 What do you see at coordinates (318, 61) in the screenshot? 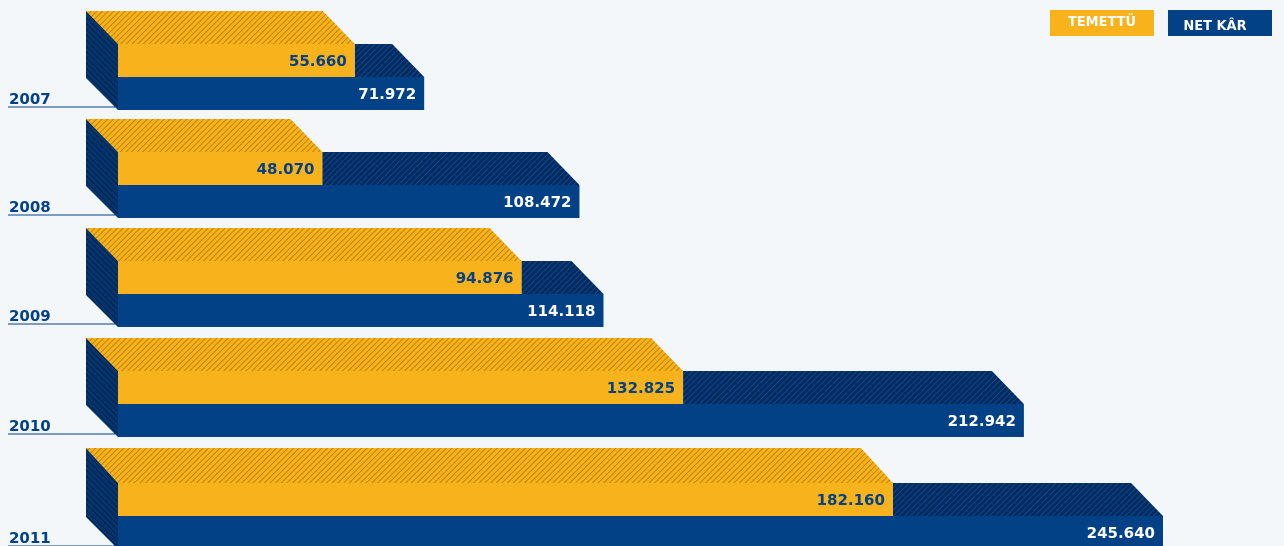
I see `dividend-value-label: 55.660` at bounding box center [318, 61].